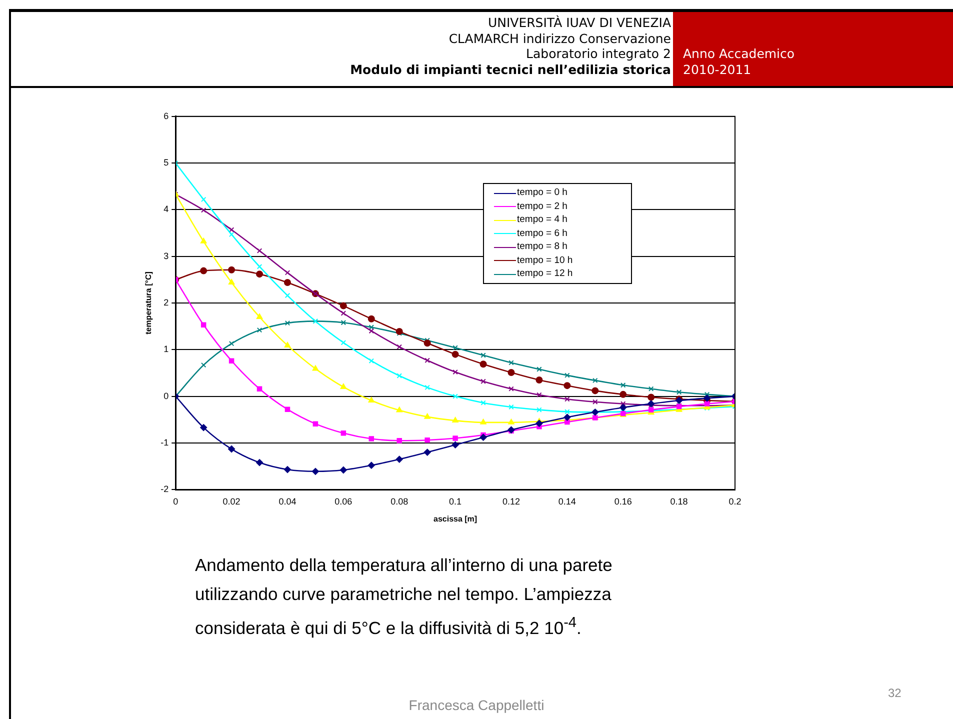 Image resolution: width=953 pixels, height=719 pixels. I want to click on x-tick-label: 0.04, so click(287, 501).